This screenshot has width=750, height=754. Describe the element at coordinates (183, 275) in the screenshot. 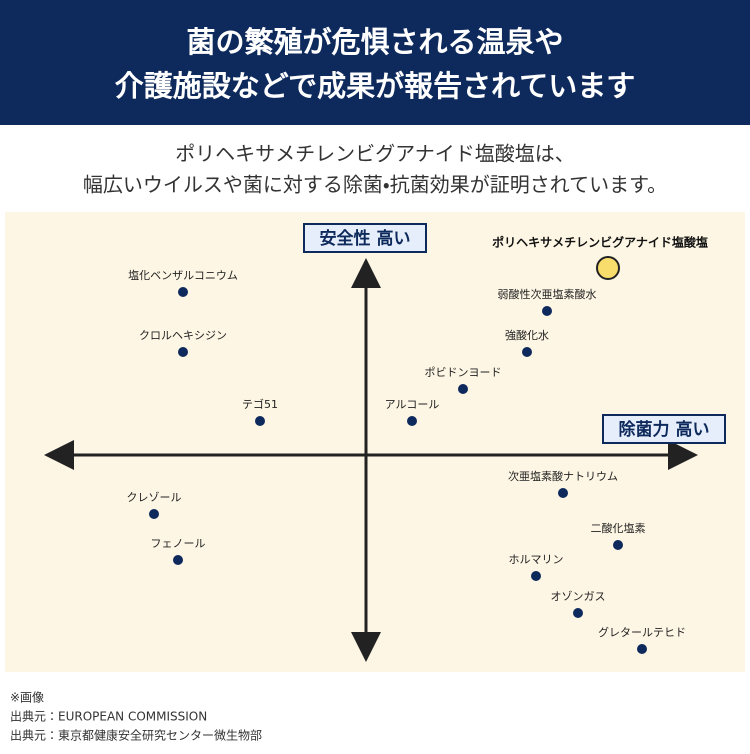

I see `item-label: 塩化ベンザルコニウム` at that location.